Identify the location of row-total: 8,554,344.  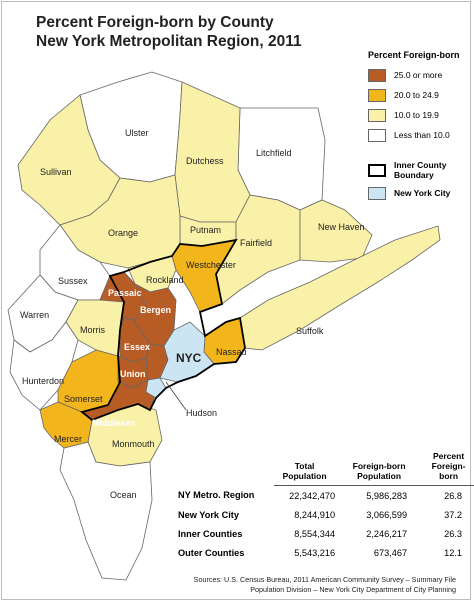
(315, 533).